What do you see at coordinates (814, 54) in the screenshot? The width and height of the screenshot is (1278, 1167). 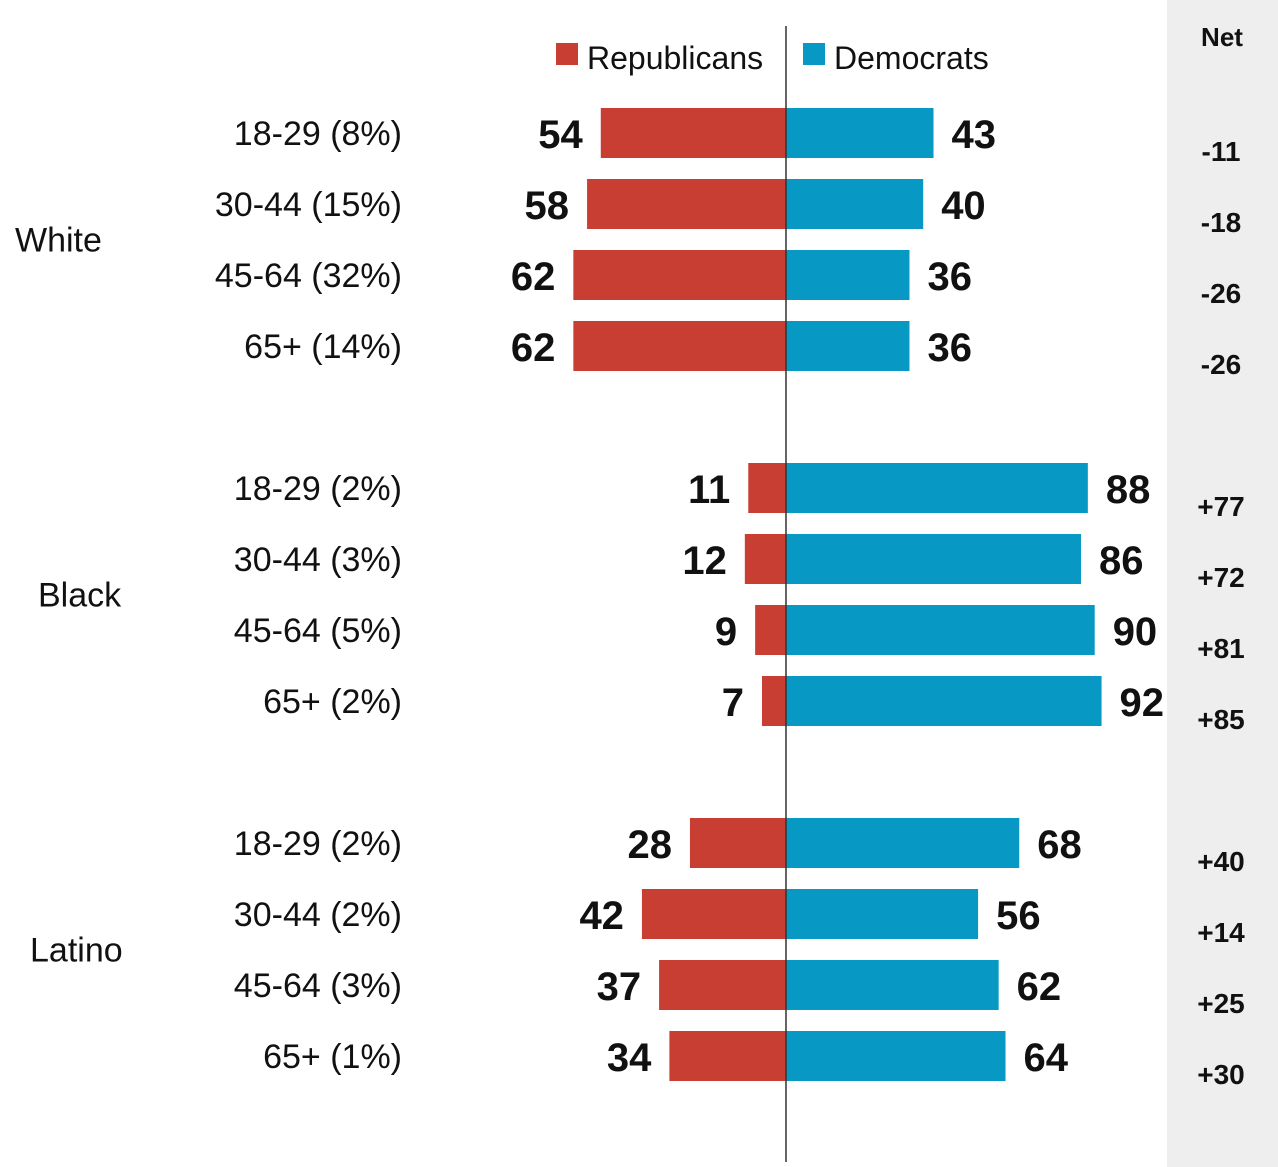 I see `legend-swatch-democrats` at bounding box center [814, 54].